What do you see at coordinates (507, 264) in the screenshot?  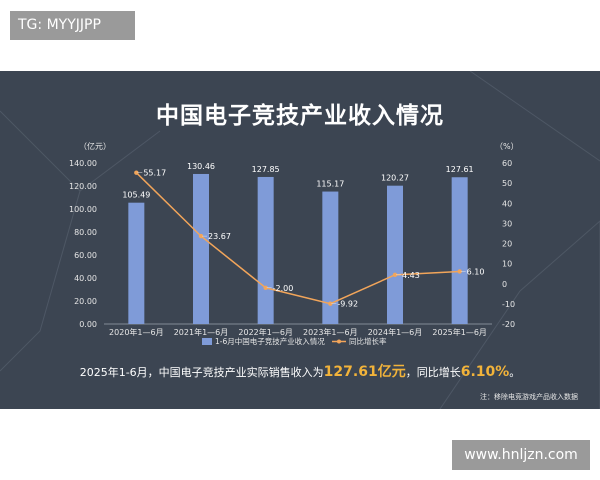 I see `right-axis-tick-label: 10` at bounding box center [507, 264].